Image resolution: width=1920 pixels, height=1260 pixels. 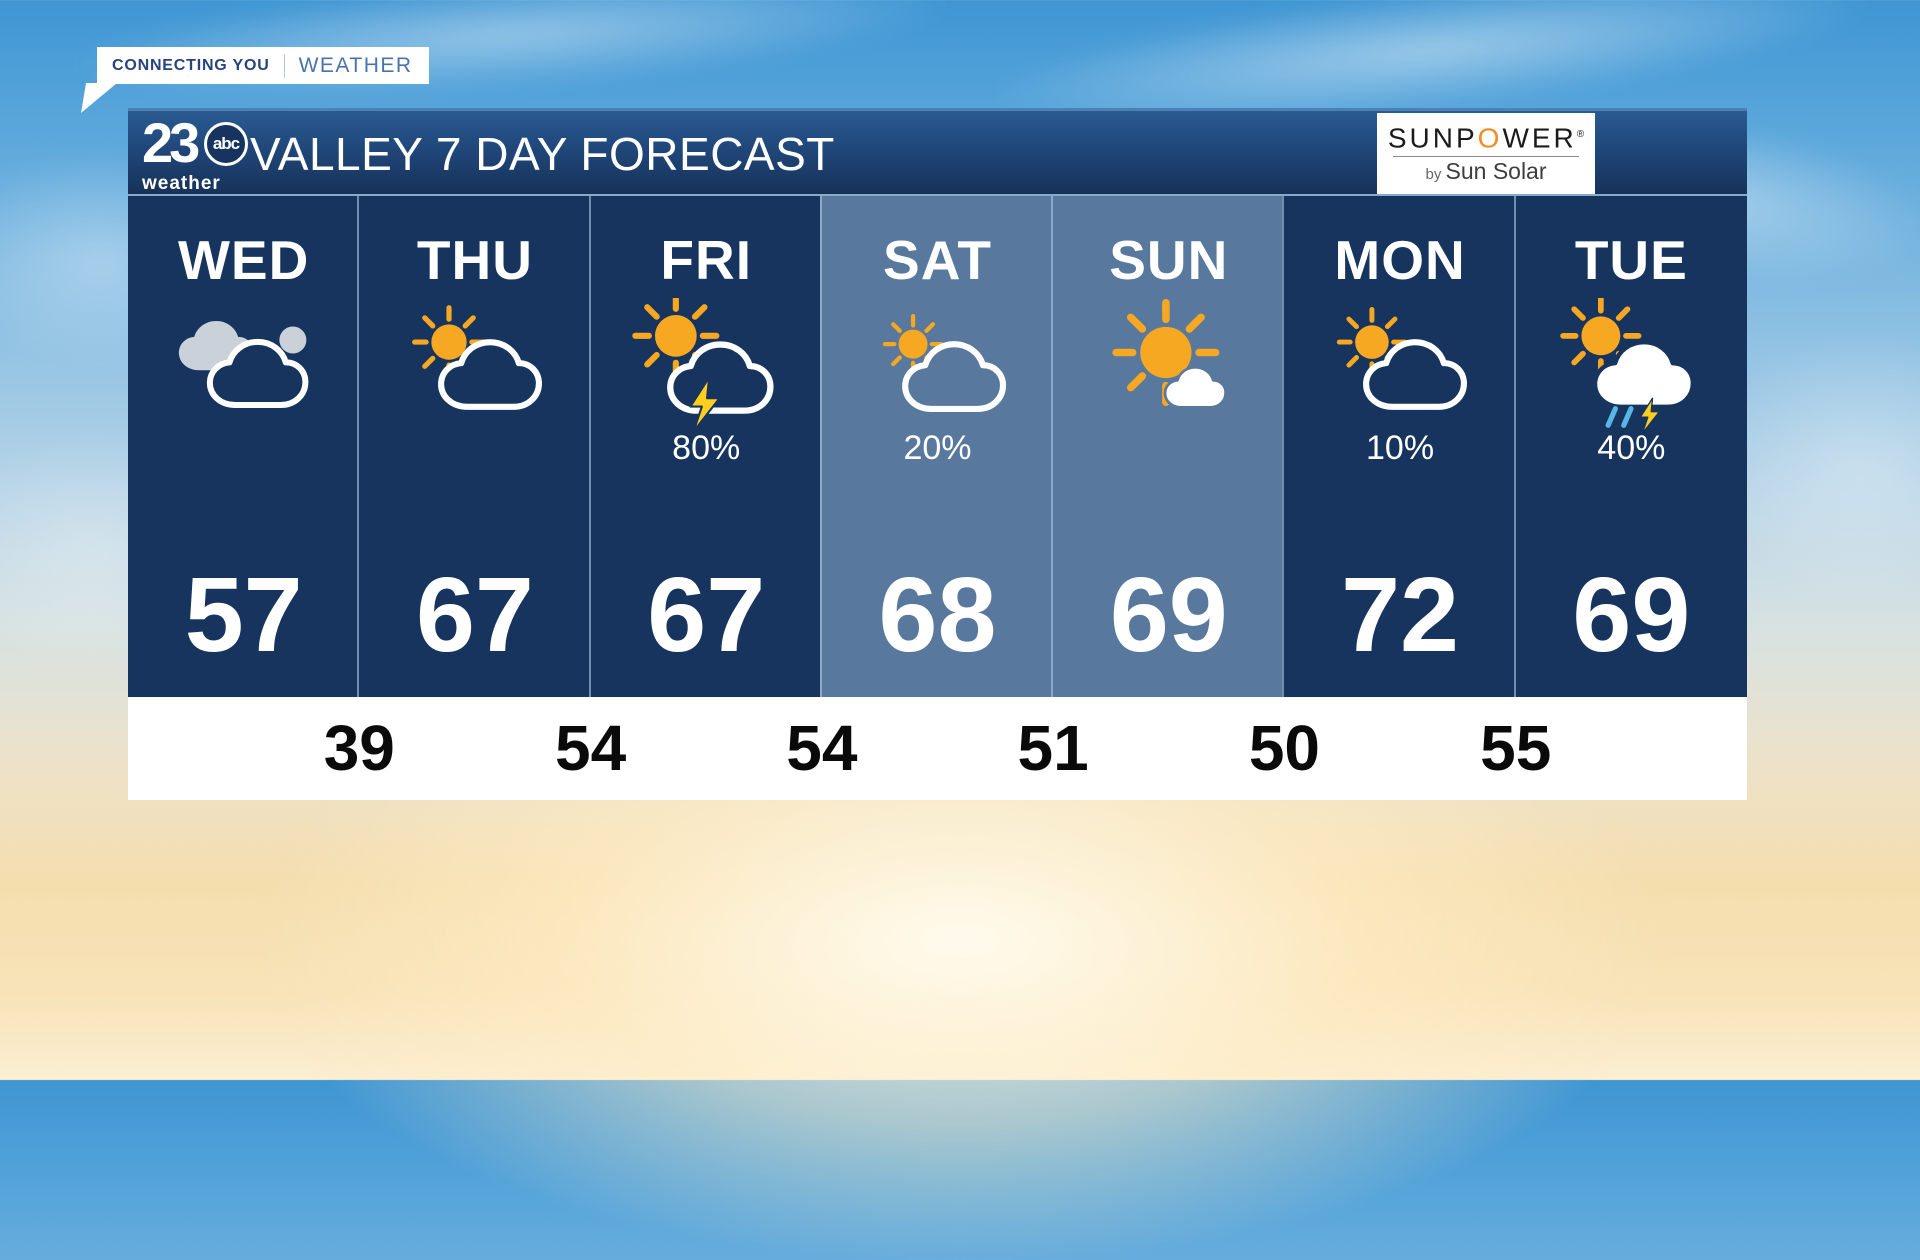 I want to click on cloudy-icon, so click(x=250, y=377).